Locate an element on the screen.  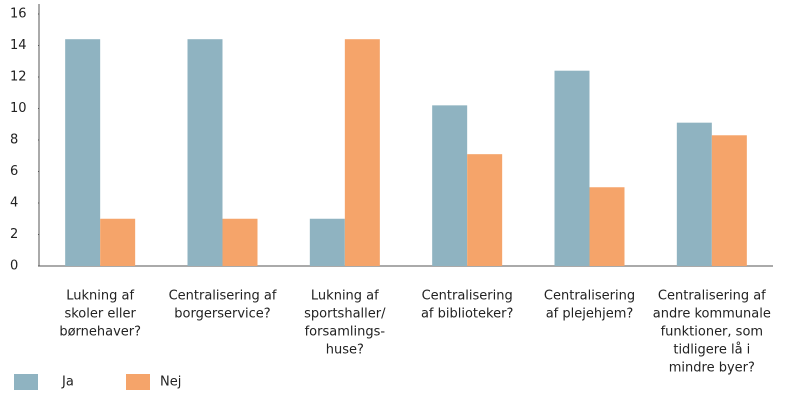
x-tick-label: huse? is located at coordinates (345, 350).